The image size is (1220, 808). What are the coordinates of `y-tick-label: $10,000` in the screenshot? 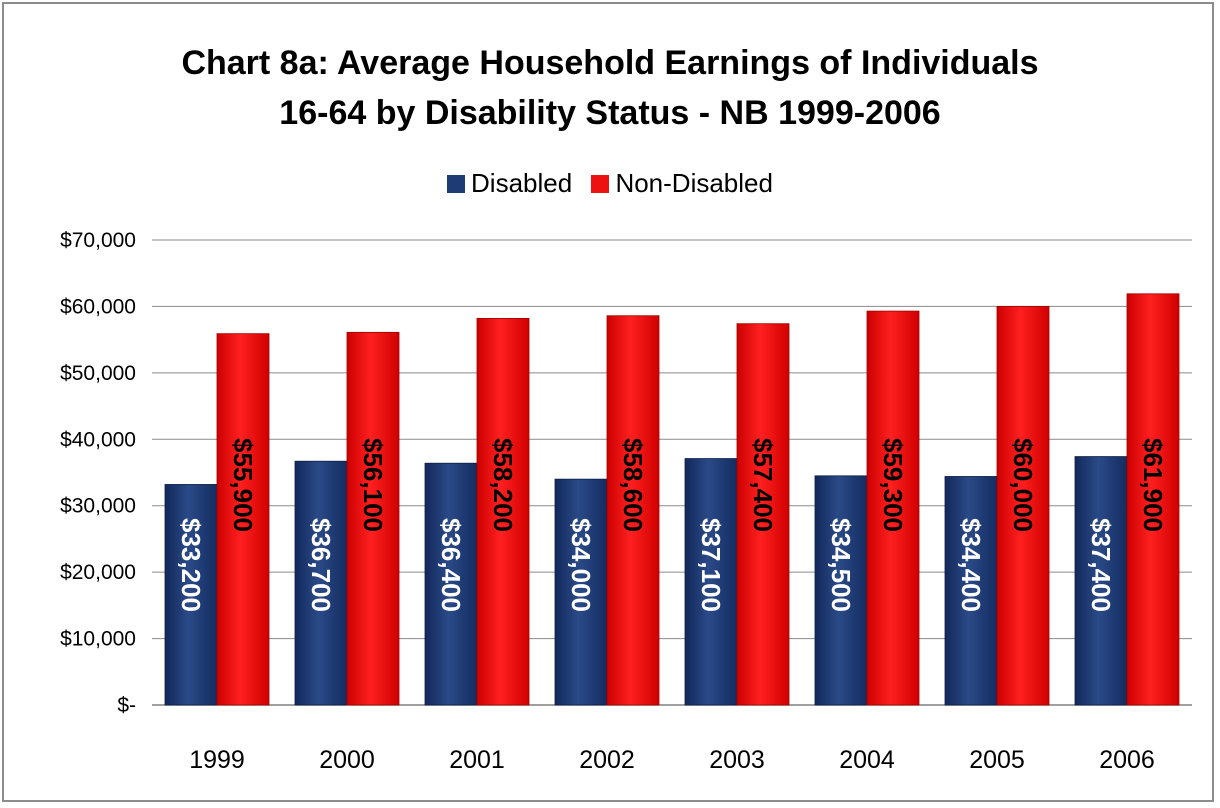 It's located at (98, 639).